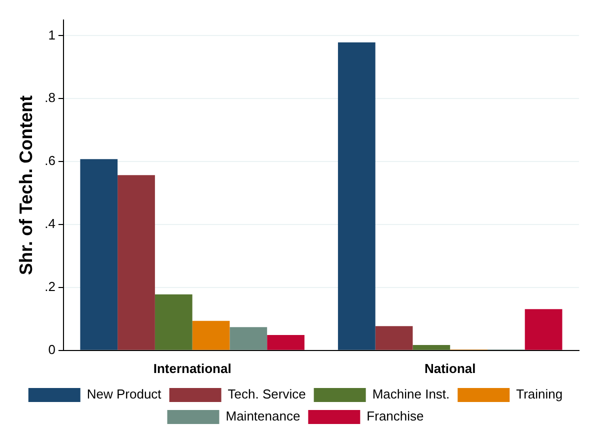 The height and width of the screenshot is (438, 589). I want to click on legend-label: Franchise, so click(395, 416).